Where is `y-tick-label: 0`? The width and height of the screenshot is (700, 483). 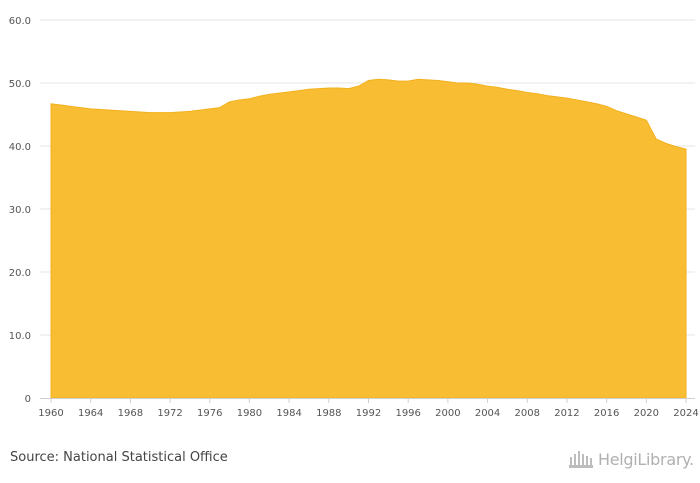 y-tick-label: 0 is located at coordinates (28, 399).